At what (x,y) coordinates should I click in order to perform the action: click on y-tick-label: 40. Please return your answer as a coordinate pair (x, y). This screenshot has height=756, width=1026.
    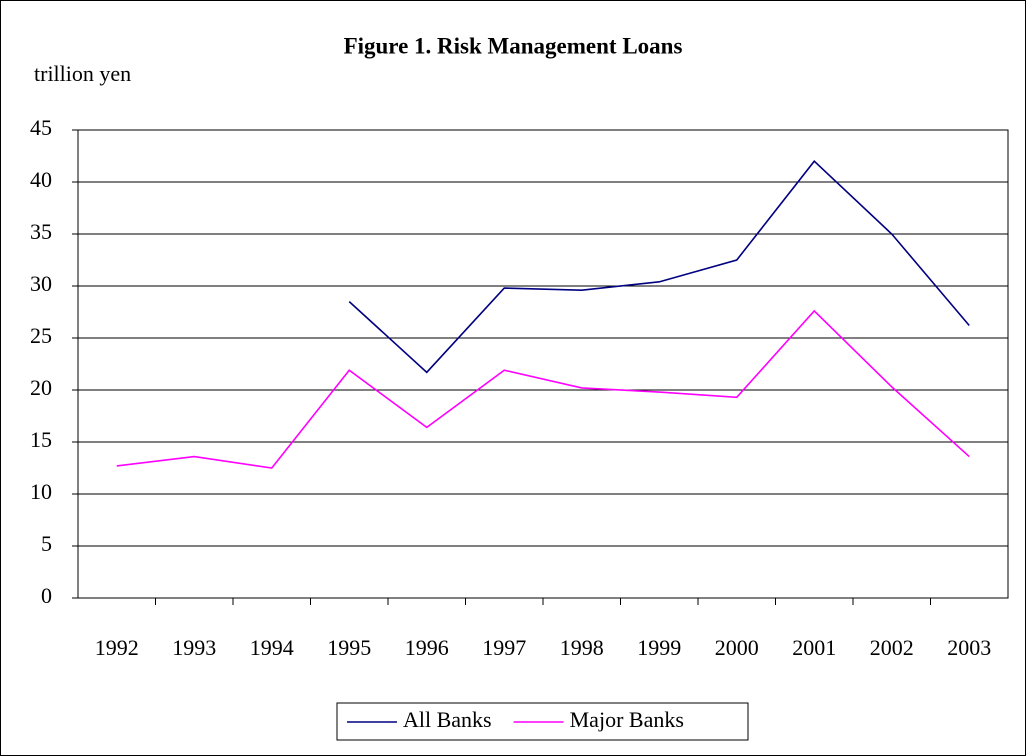
    Looking at the image, I should click on (41, 179).